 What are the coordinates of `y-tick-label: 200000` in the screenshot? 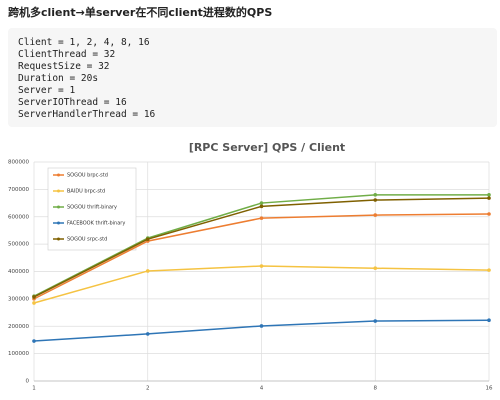 It's located at (18, 327).